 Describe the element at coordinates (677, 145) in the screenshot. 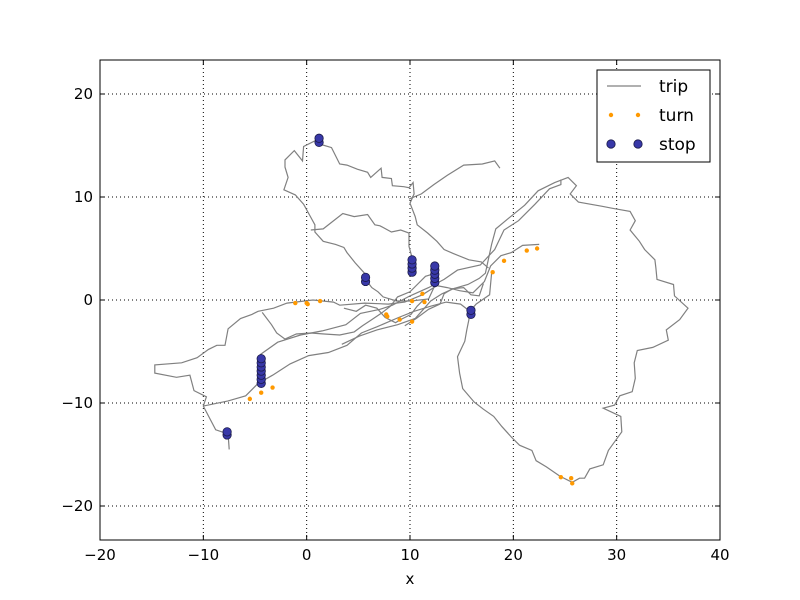

I see `legend-stop-label: stop` at that location.